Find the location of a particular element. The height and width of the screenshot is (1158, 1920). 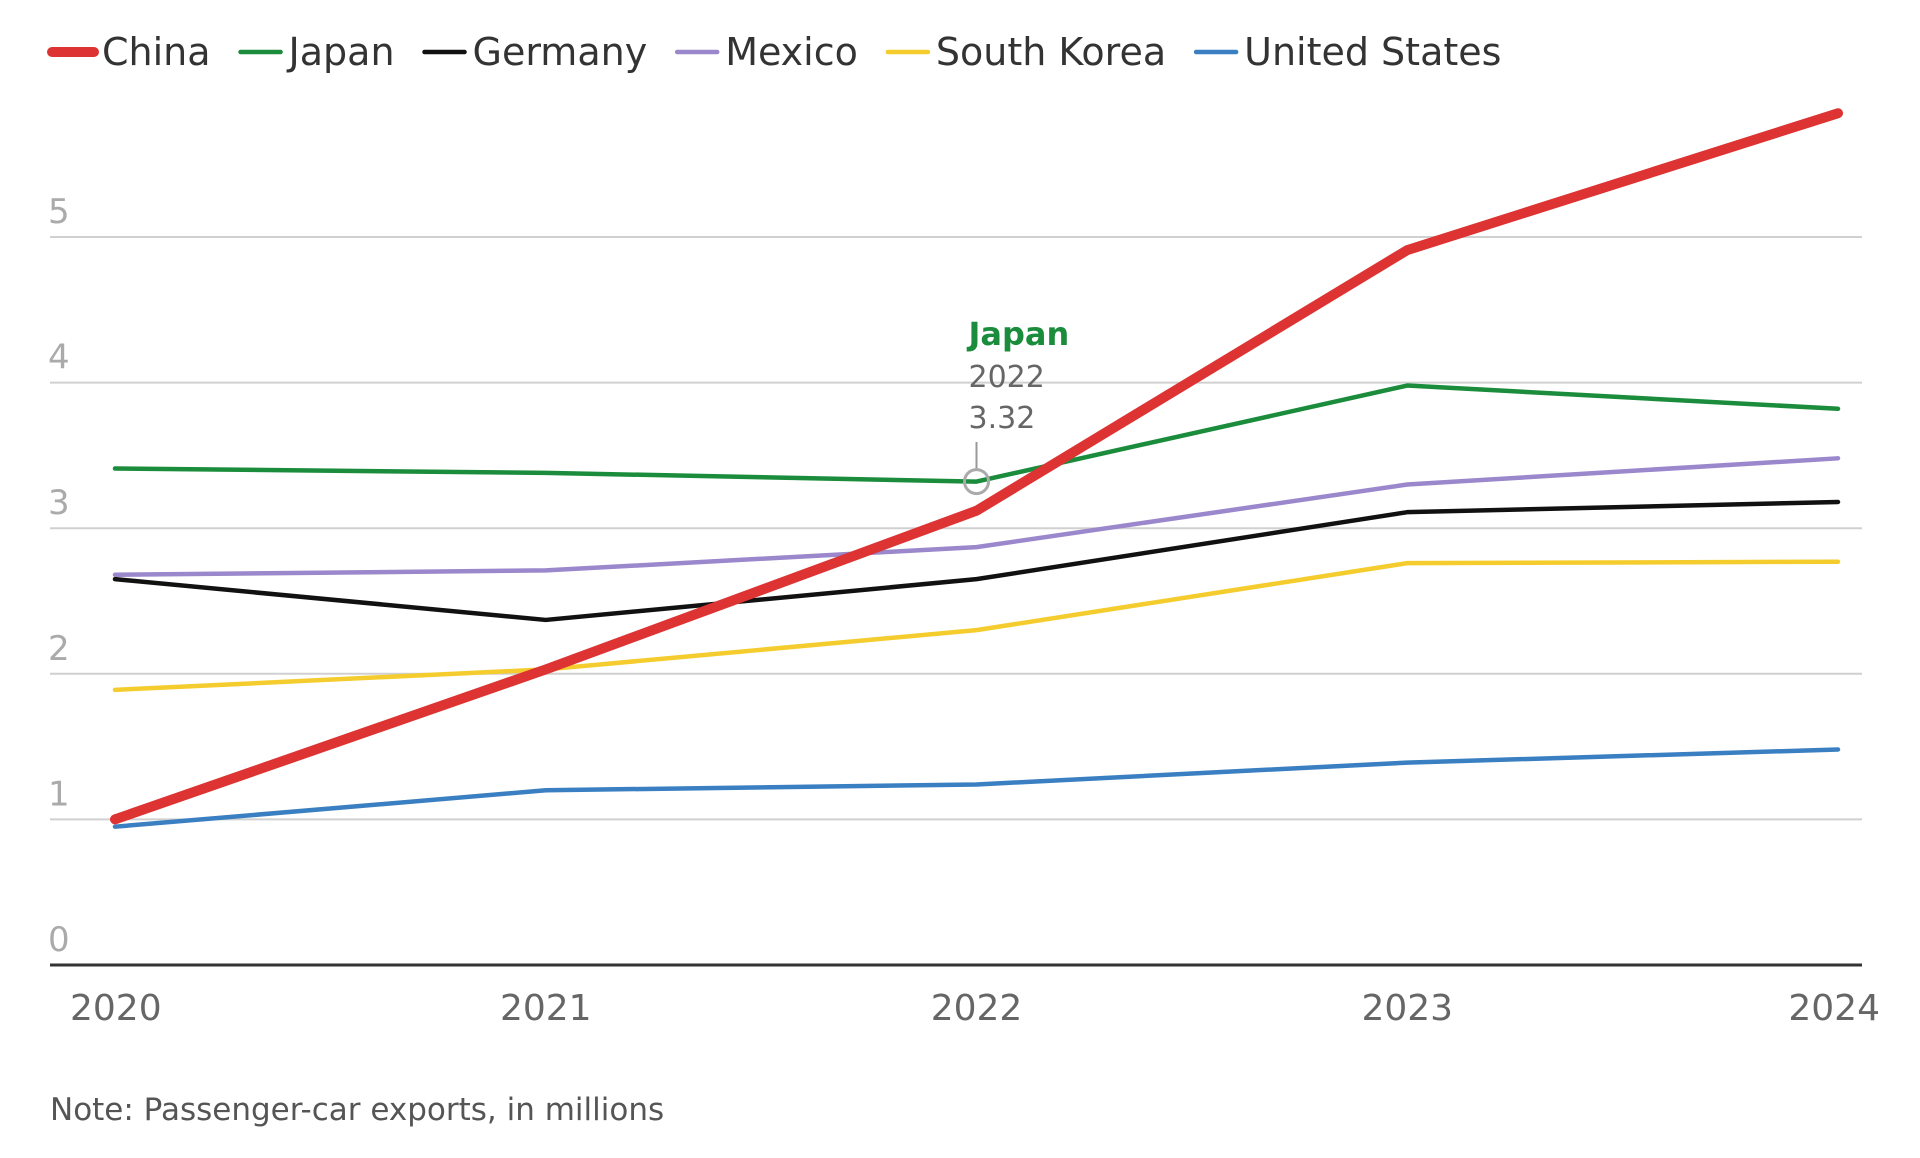

y-tick-1: 1 is located at coordinates (59, 794).